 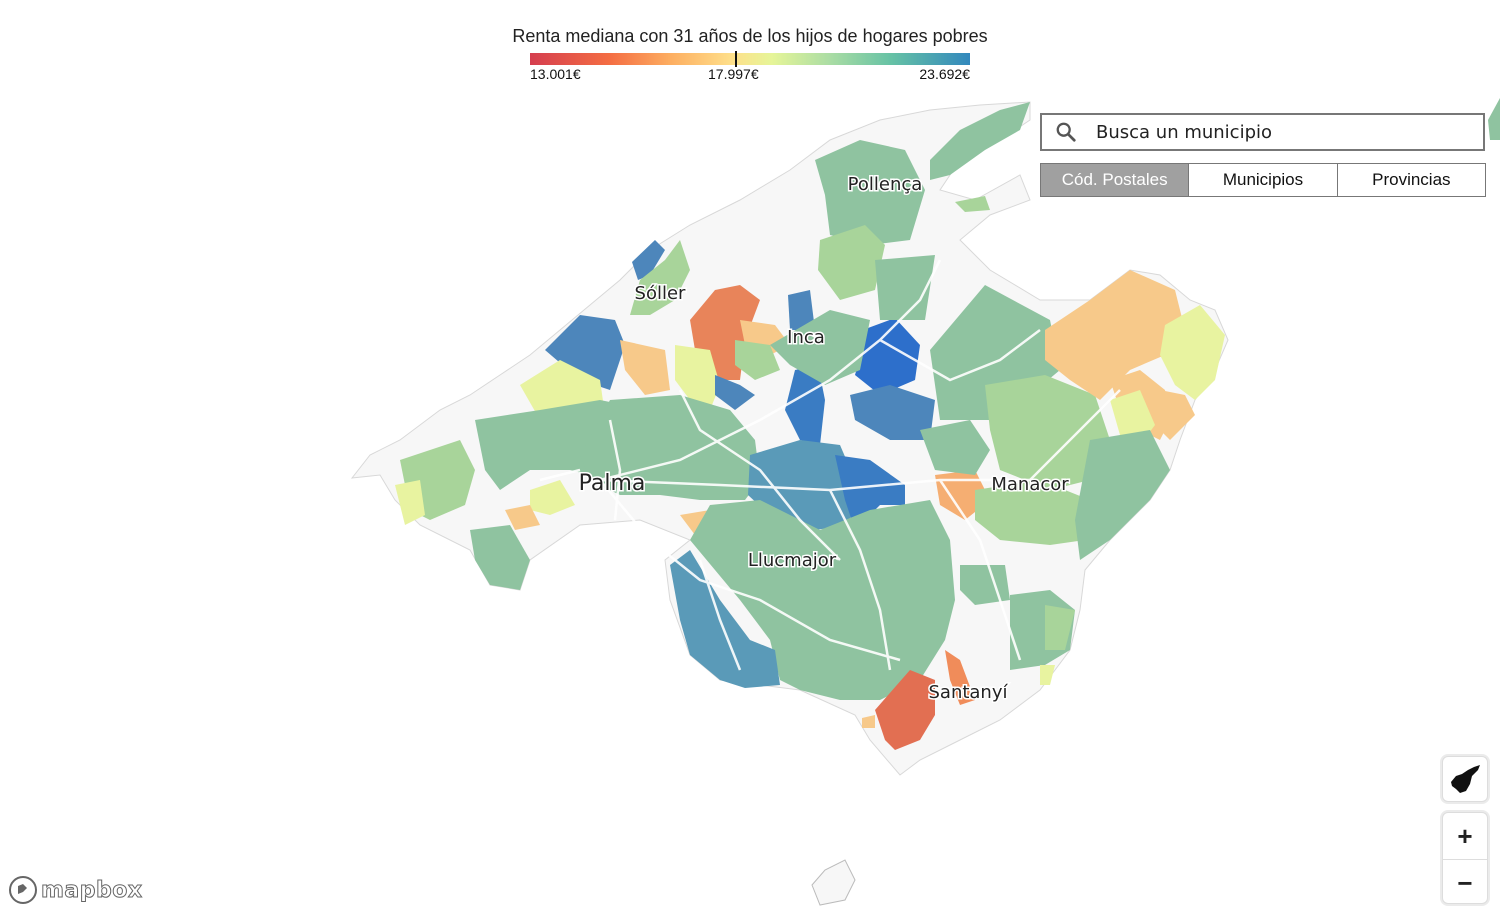 I want to click on island-selector-button, so click(x=1465, y=779).